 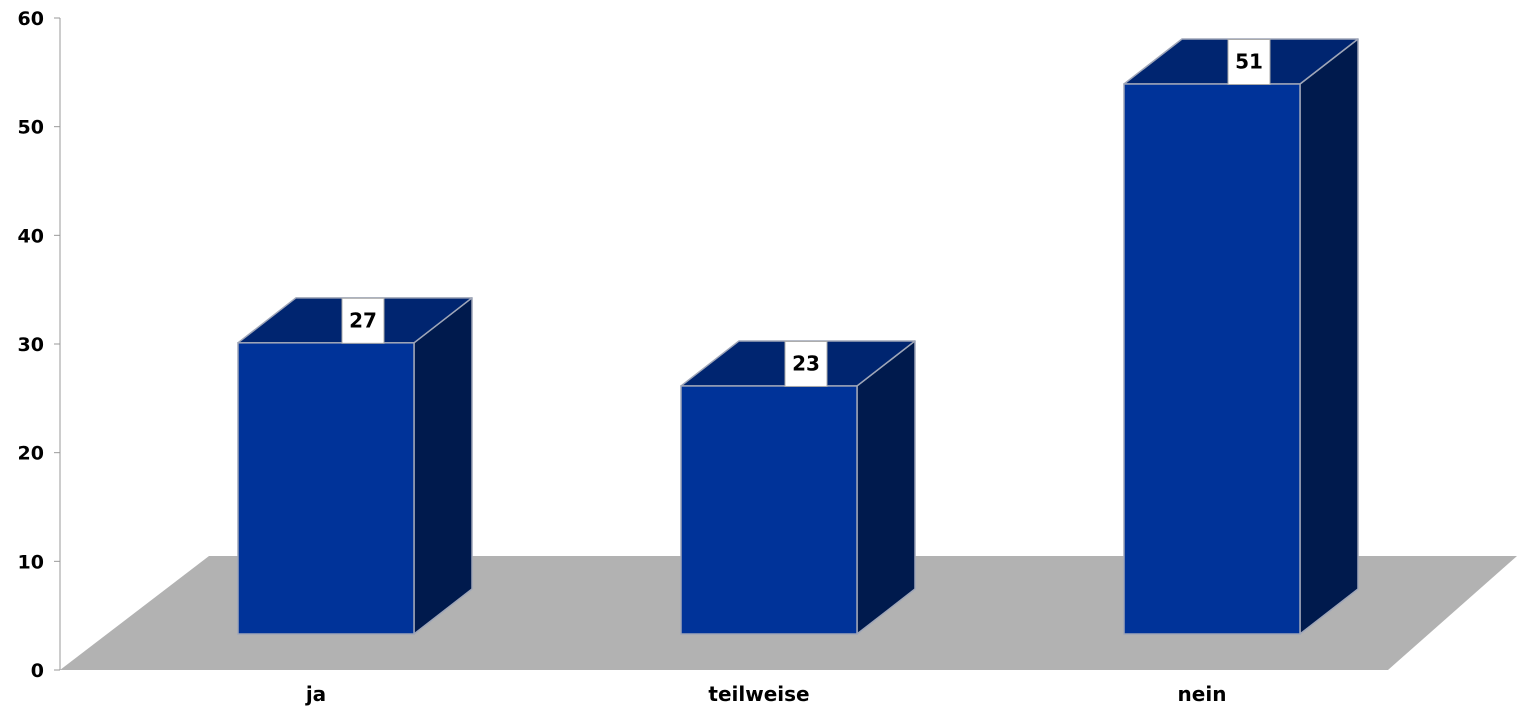 I want to click on bar-teilweise, so click(x=798, y=487).